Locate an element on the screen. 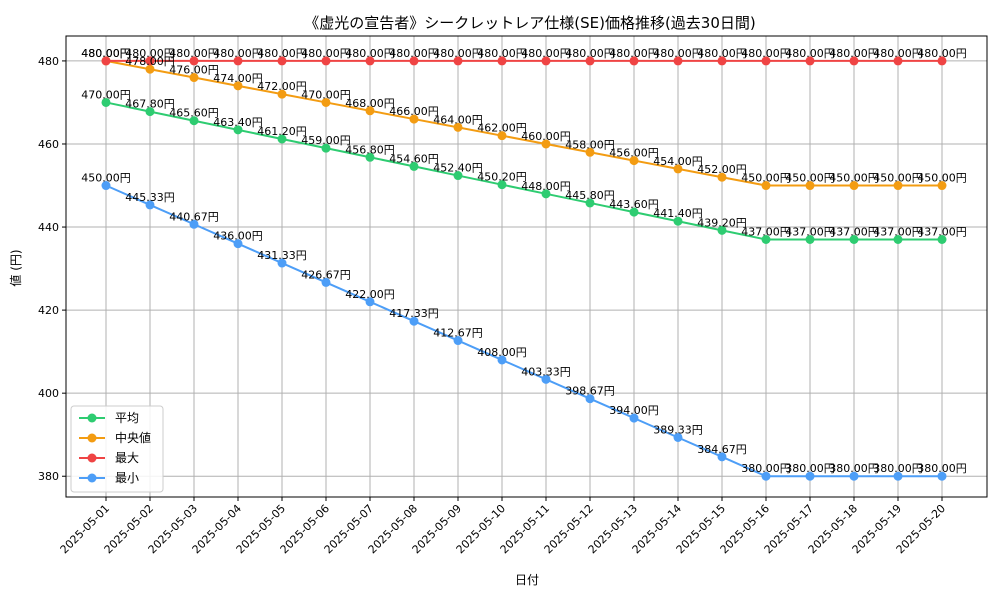 The height and width of the screenshot is (600, 1000). y-tick-label: 400 is located at coordinates (48, 393).